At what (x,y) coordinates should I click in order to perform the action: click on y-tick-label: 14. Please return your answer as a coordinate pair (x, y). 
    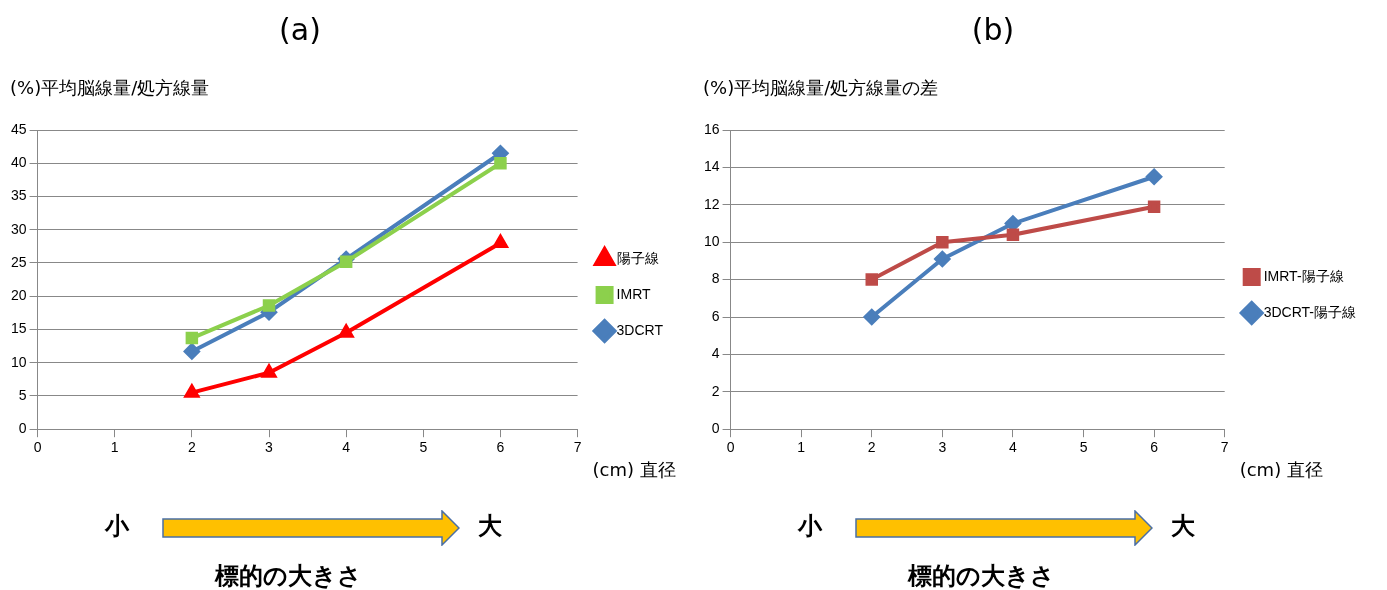
    Looking at the image, I should click on (711, 166).